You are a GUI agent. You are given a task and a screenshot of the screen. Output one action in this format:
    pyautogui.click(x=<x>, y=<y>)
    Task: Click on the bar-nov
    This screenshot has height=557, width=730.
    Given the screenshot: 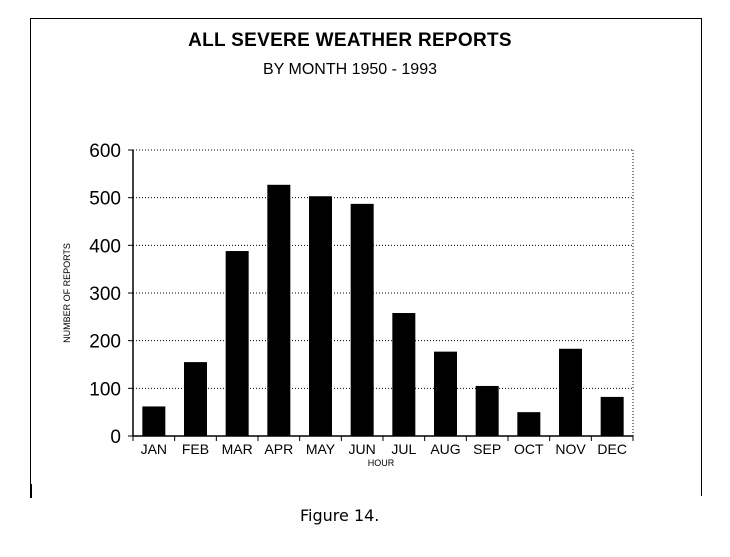 What is the action you would take?
    pyautogui.click(x=570, y=392)
    